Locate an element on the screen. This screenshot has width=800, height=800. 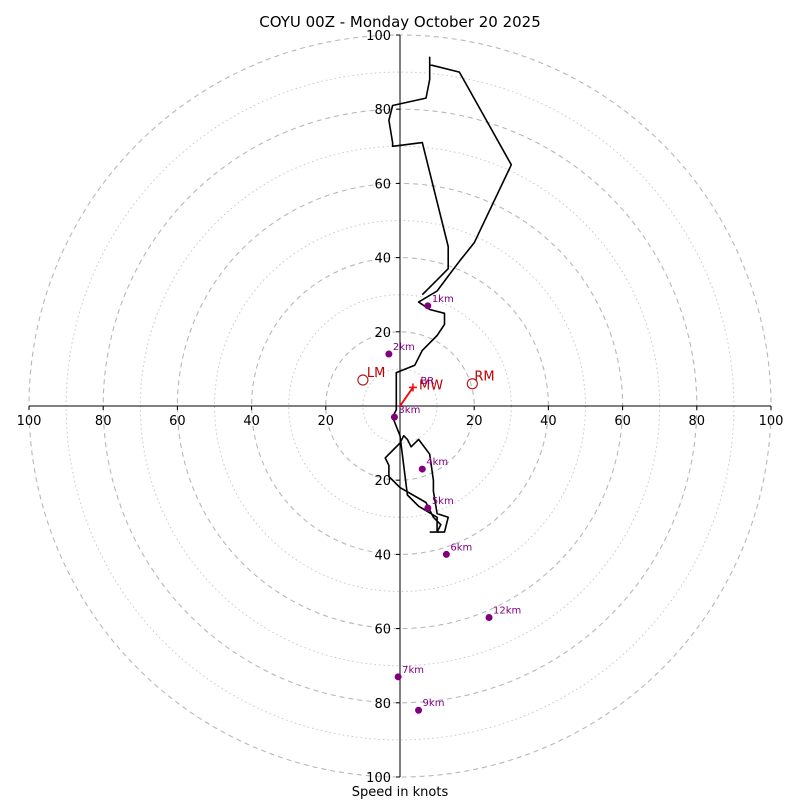
height-marker-7km is located at coordinates (398, 677).